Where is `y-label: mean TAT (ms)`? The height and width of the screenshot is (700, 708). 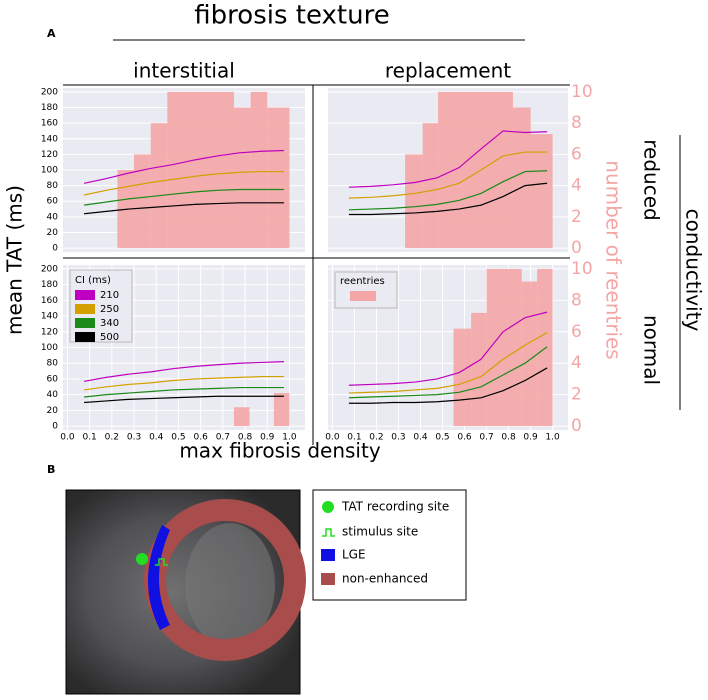
y-label: mean TAT (ms) is located at coordinates (15, 260).